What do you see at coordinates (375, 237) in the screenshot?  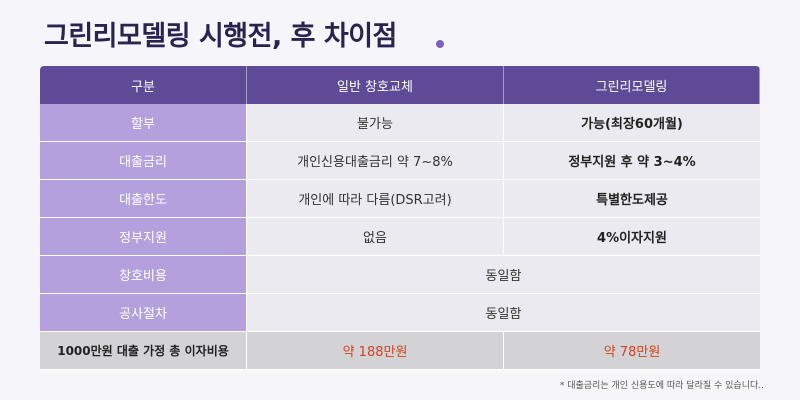 I see `general-value: 없음` at bounding box center [375, 237].